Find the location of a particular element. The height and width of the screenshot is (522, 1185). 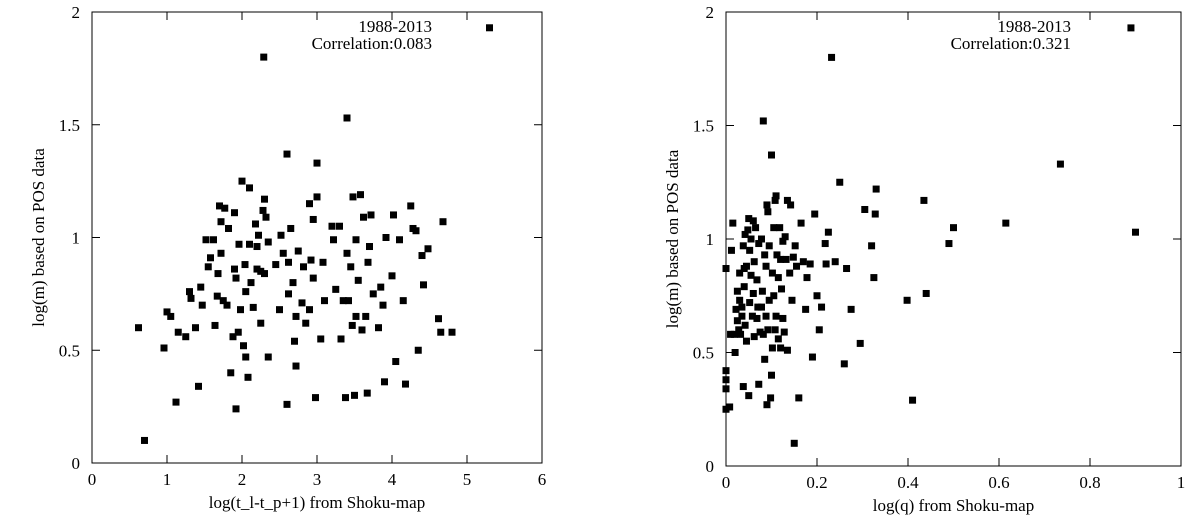

x-axis-label: log(t_l-t_p+1) from Shoku-map is located at coordinates (317, 502).